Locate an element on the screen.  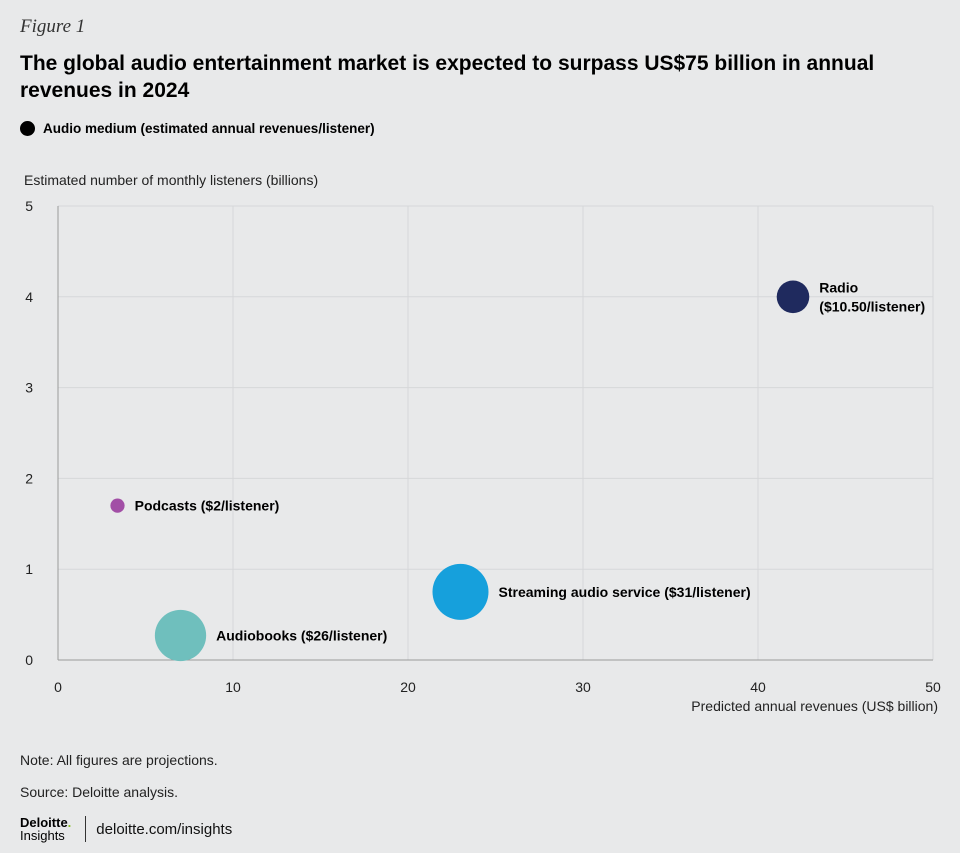
y-tick-label: 2 is located at coordinates (29, 478).